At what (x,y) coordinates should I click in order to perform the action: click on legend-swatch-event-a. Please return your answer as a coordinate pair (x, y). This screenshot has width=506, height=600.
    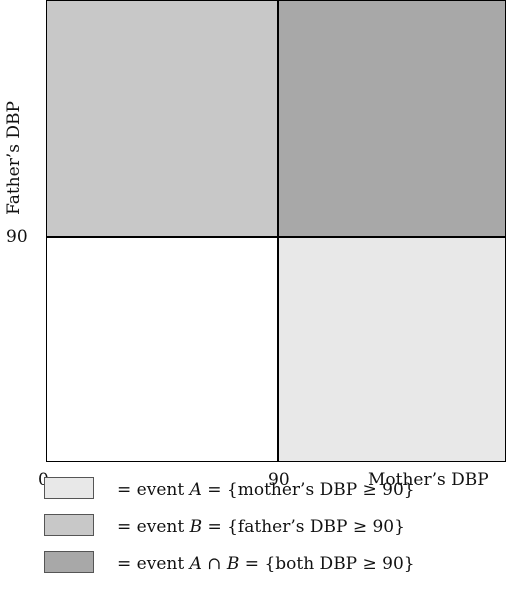
    Looking at the image, I should click on (69, 488).